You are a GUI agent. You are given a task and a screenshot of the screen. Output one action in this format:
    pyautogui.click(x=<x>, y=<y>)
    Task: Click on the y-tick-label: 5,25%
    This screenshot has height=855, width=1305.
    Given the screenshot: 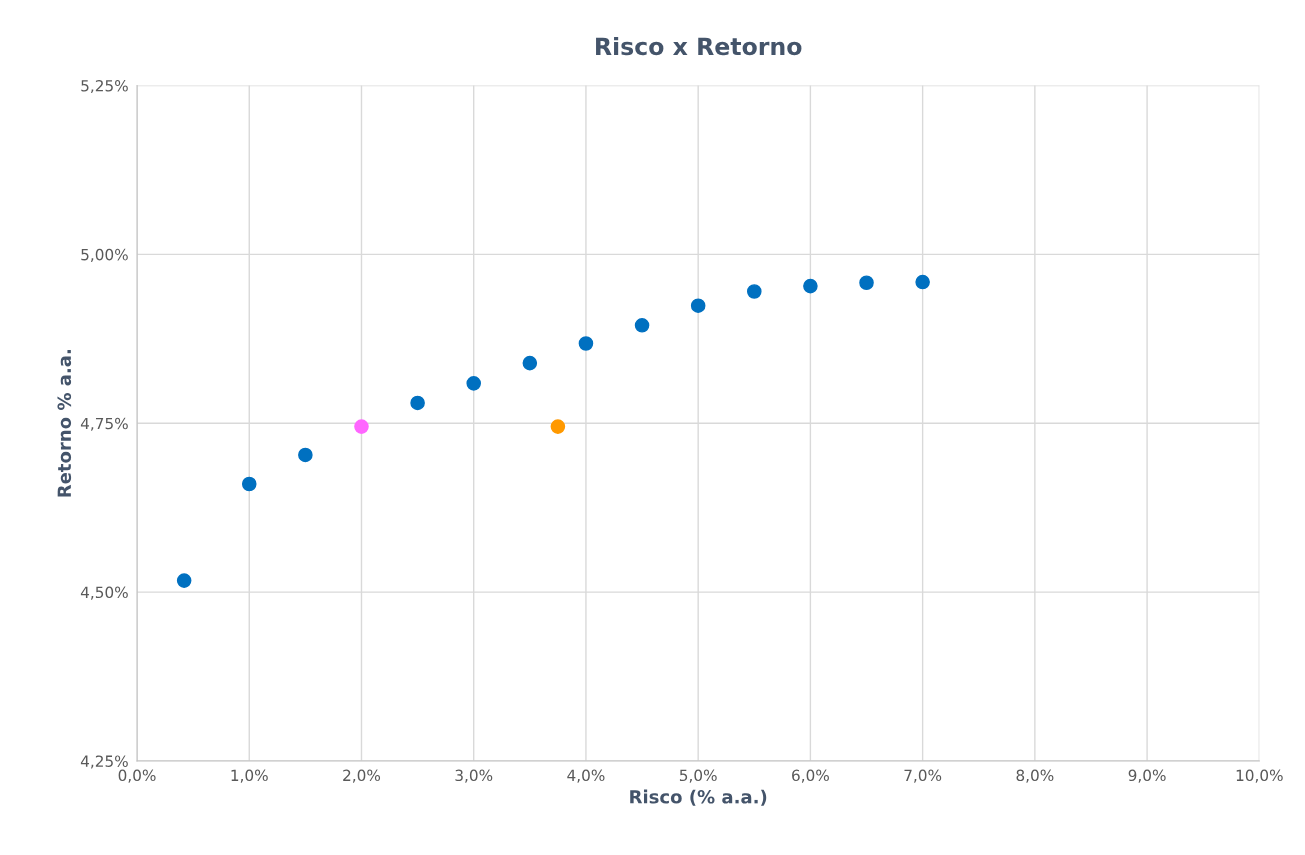 What is the action you would take?
    pyautogui.click(x=104, y=86)
    